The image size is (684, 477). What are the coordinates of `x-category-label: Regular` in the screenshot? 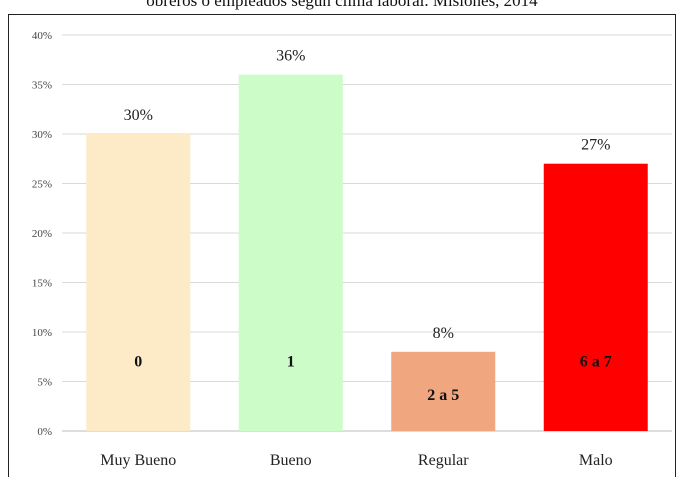 It's located at (443, 460).